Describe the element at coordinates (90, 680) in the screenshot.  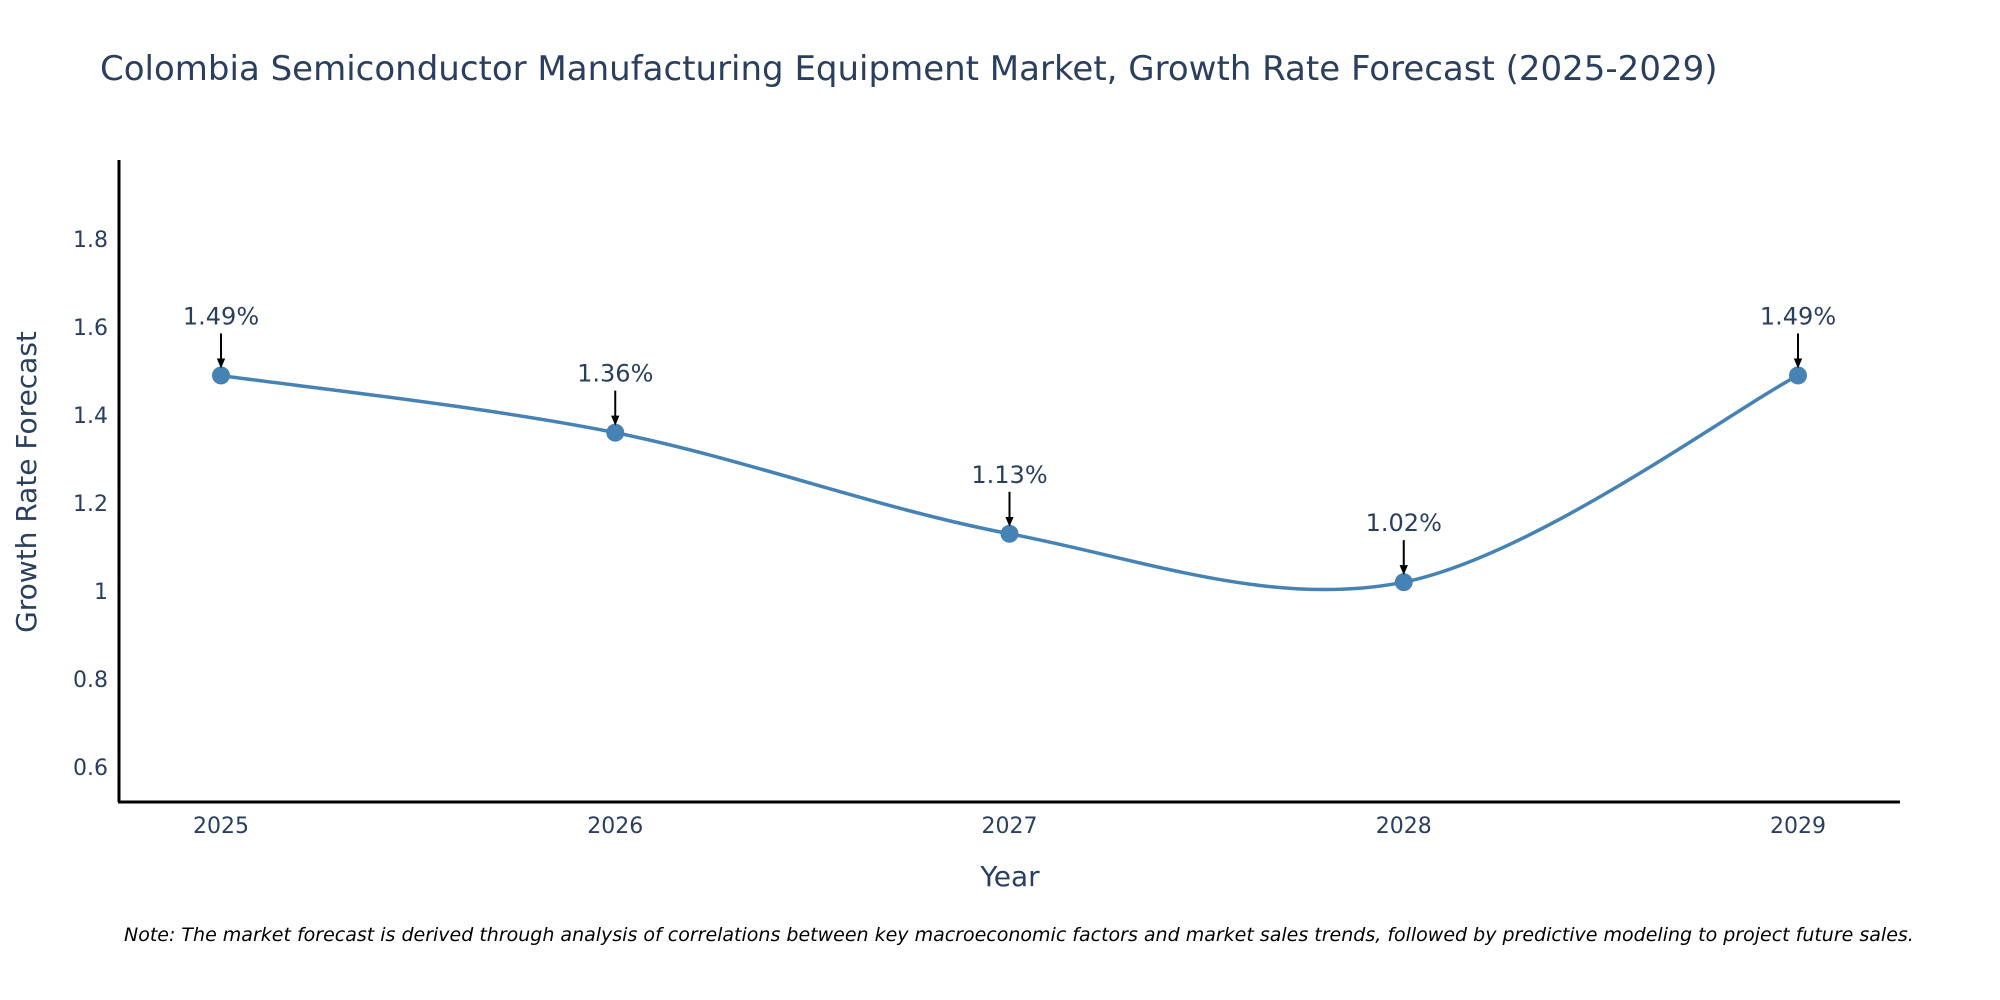
I see `y-tick-label: 0.8` at that location.